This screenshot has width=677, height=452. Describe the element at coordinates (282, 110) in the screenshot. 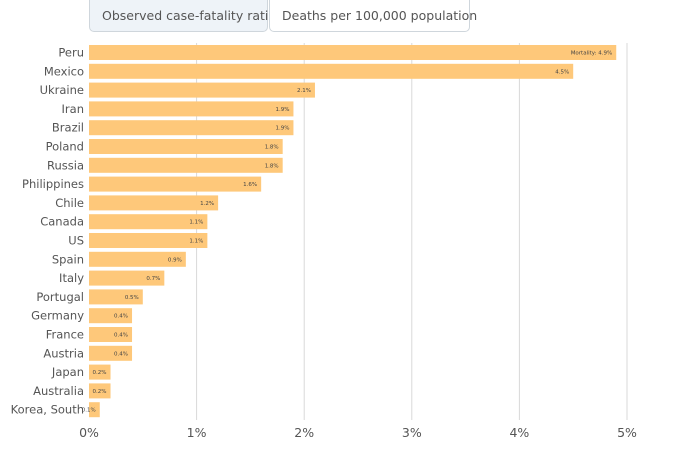

I see `data-label-iran: 1.9%` at that location.